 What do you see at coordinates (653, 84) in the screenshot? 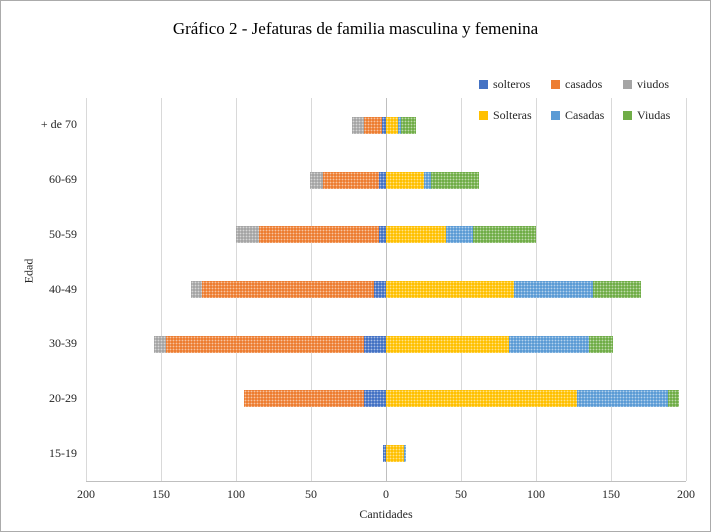
I see `legend-label: viudos` at bounding box center [653, 84].